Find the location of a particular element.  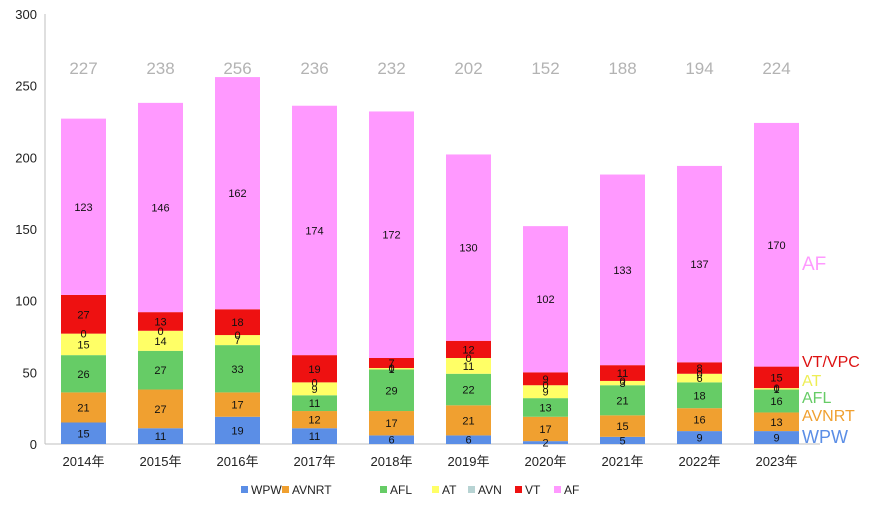

x-tick-label: 2021年 is located at coordinates (623, 461).